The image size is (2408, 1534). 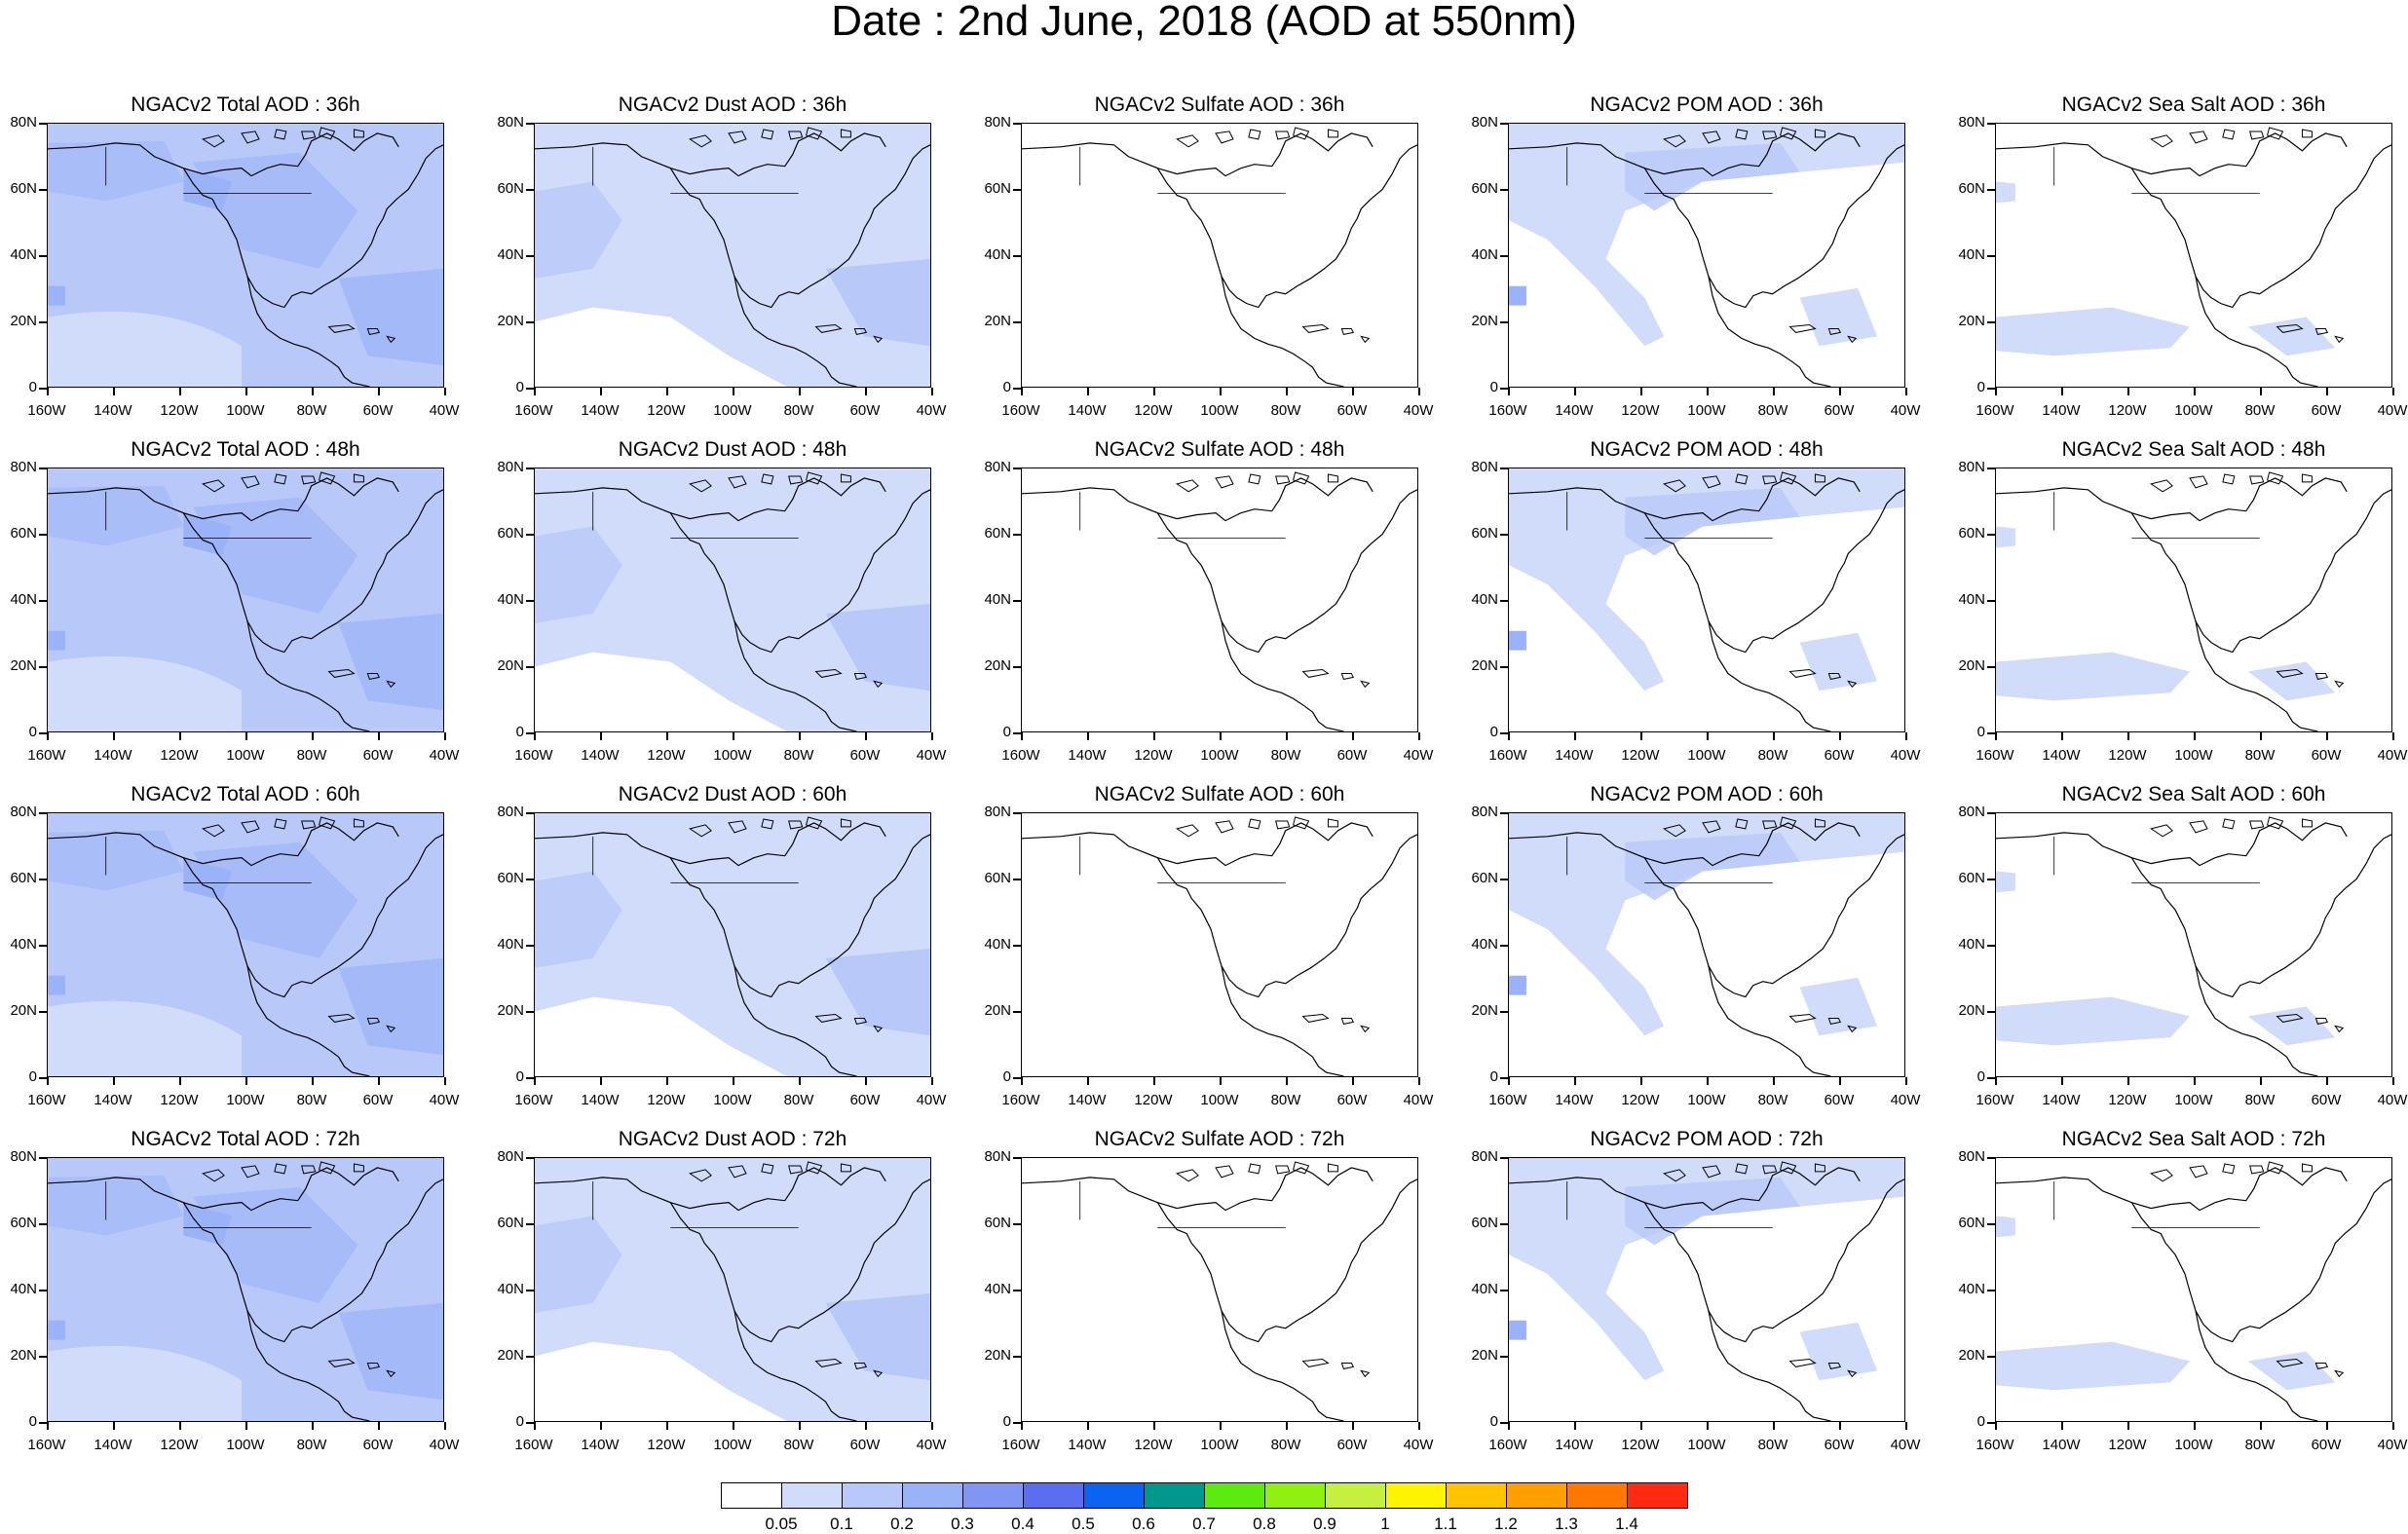 What do you see at coordinates (732, 1139) in the screenshot?
I see `panel-title: NGACv2 Dust AOD : 72h` at bounding box center [732, 1139].